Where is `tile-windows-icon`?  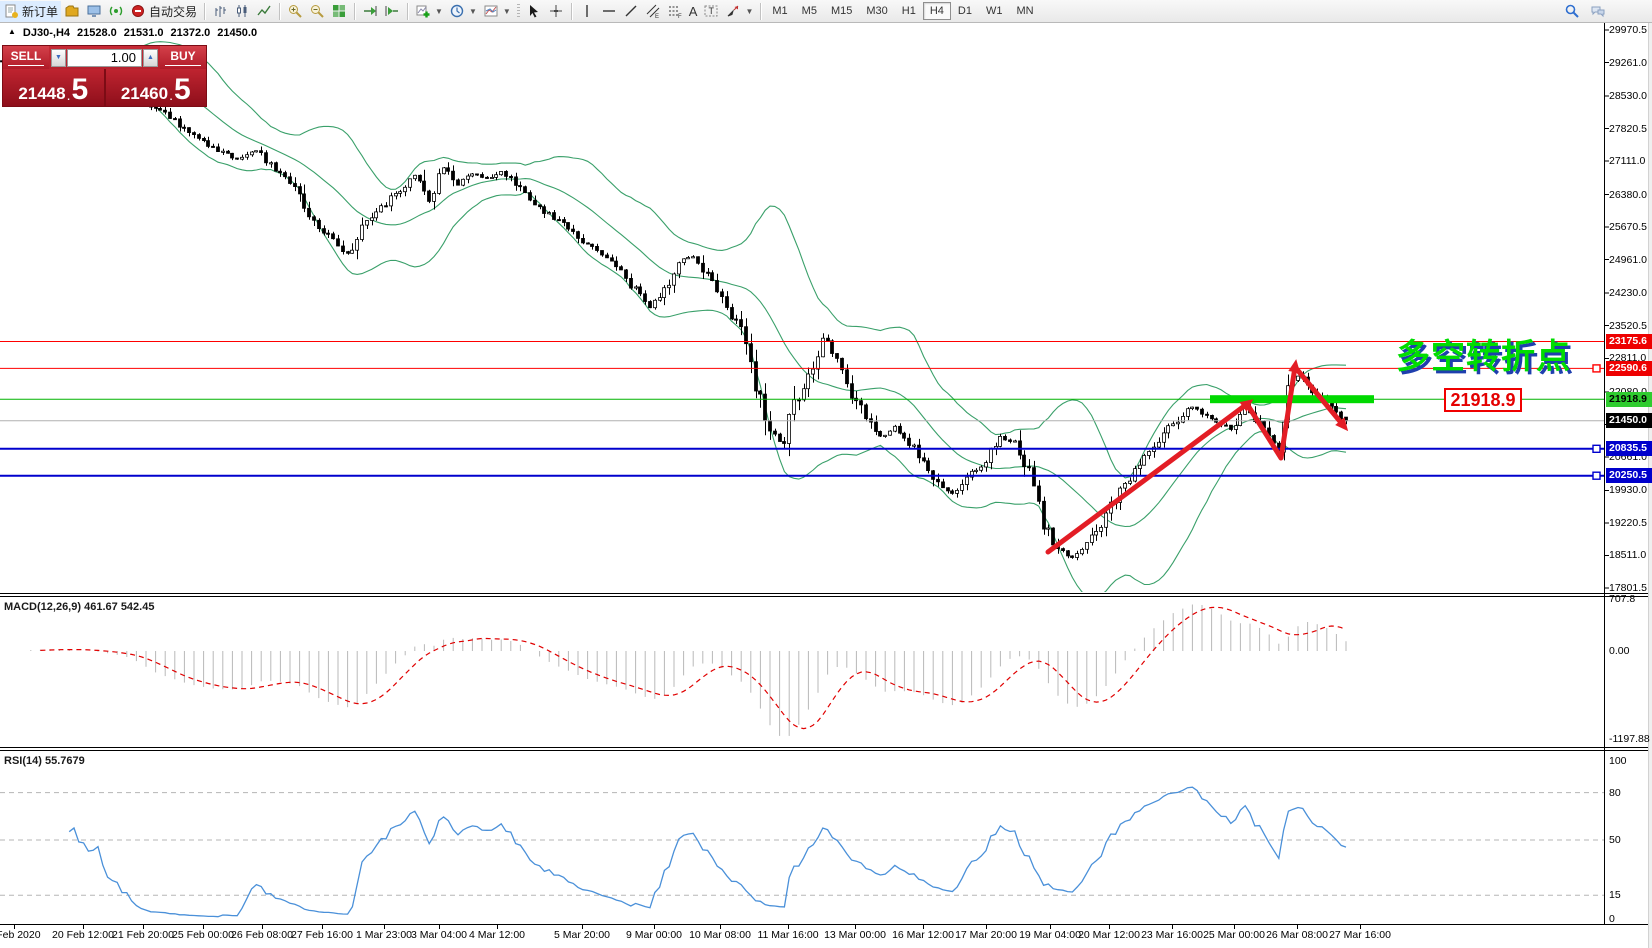
tile-windows-icon is located at coordinates (339, 11).